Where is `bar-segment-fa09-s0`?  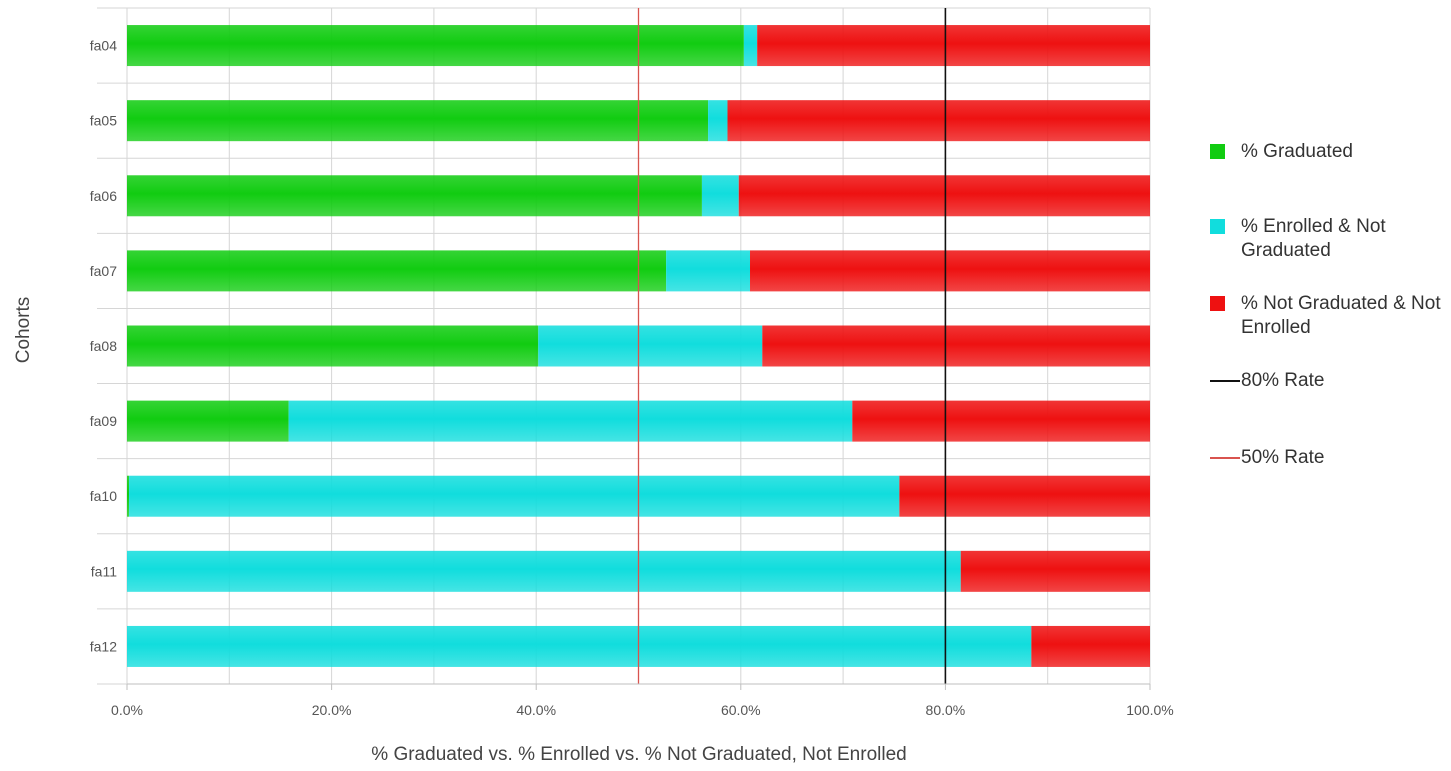
bar-segment-fa09-s0 is located at coordinates (208, 421).